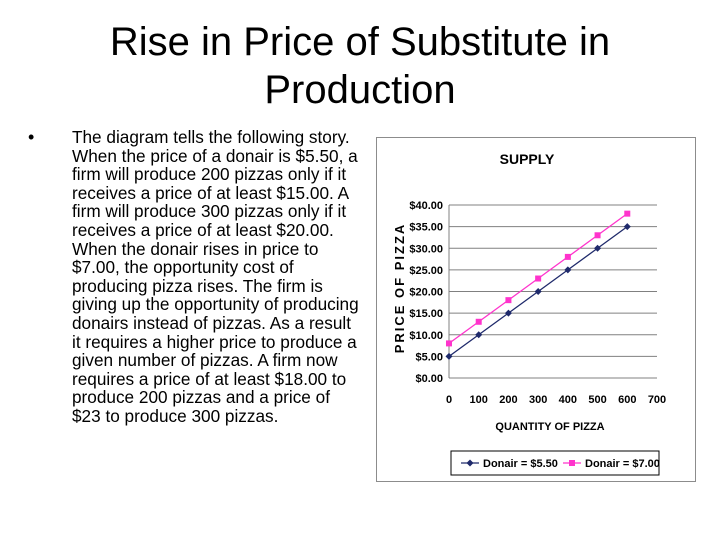 The image size is (720, 540). I want to click on y-tick-label: $35.00, so click(426, 228).